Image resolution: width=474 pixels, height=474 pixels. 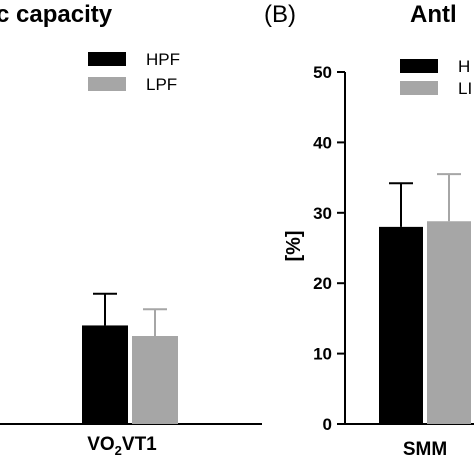 I want to click on left-bars, so click(x=130, y=358).